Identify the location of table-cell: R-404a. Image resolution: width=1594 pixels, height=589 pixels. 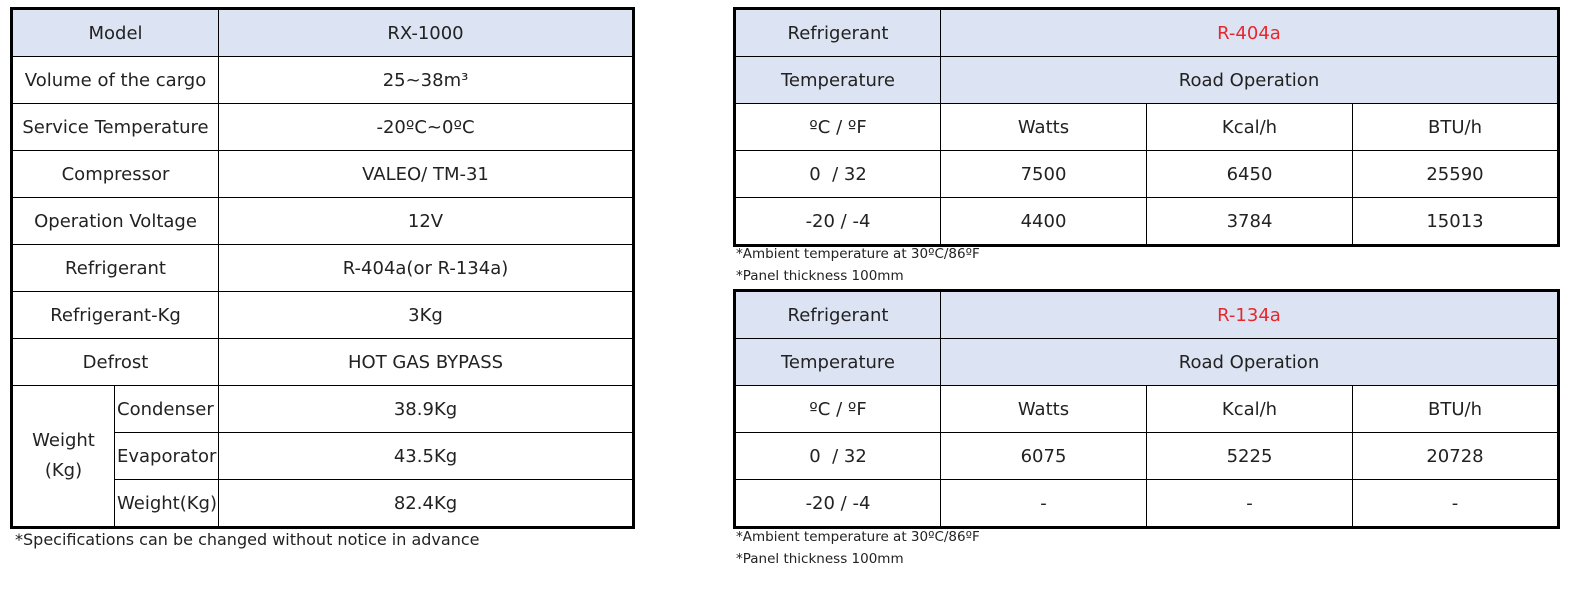
(1249, 32).